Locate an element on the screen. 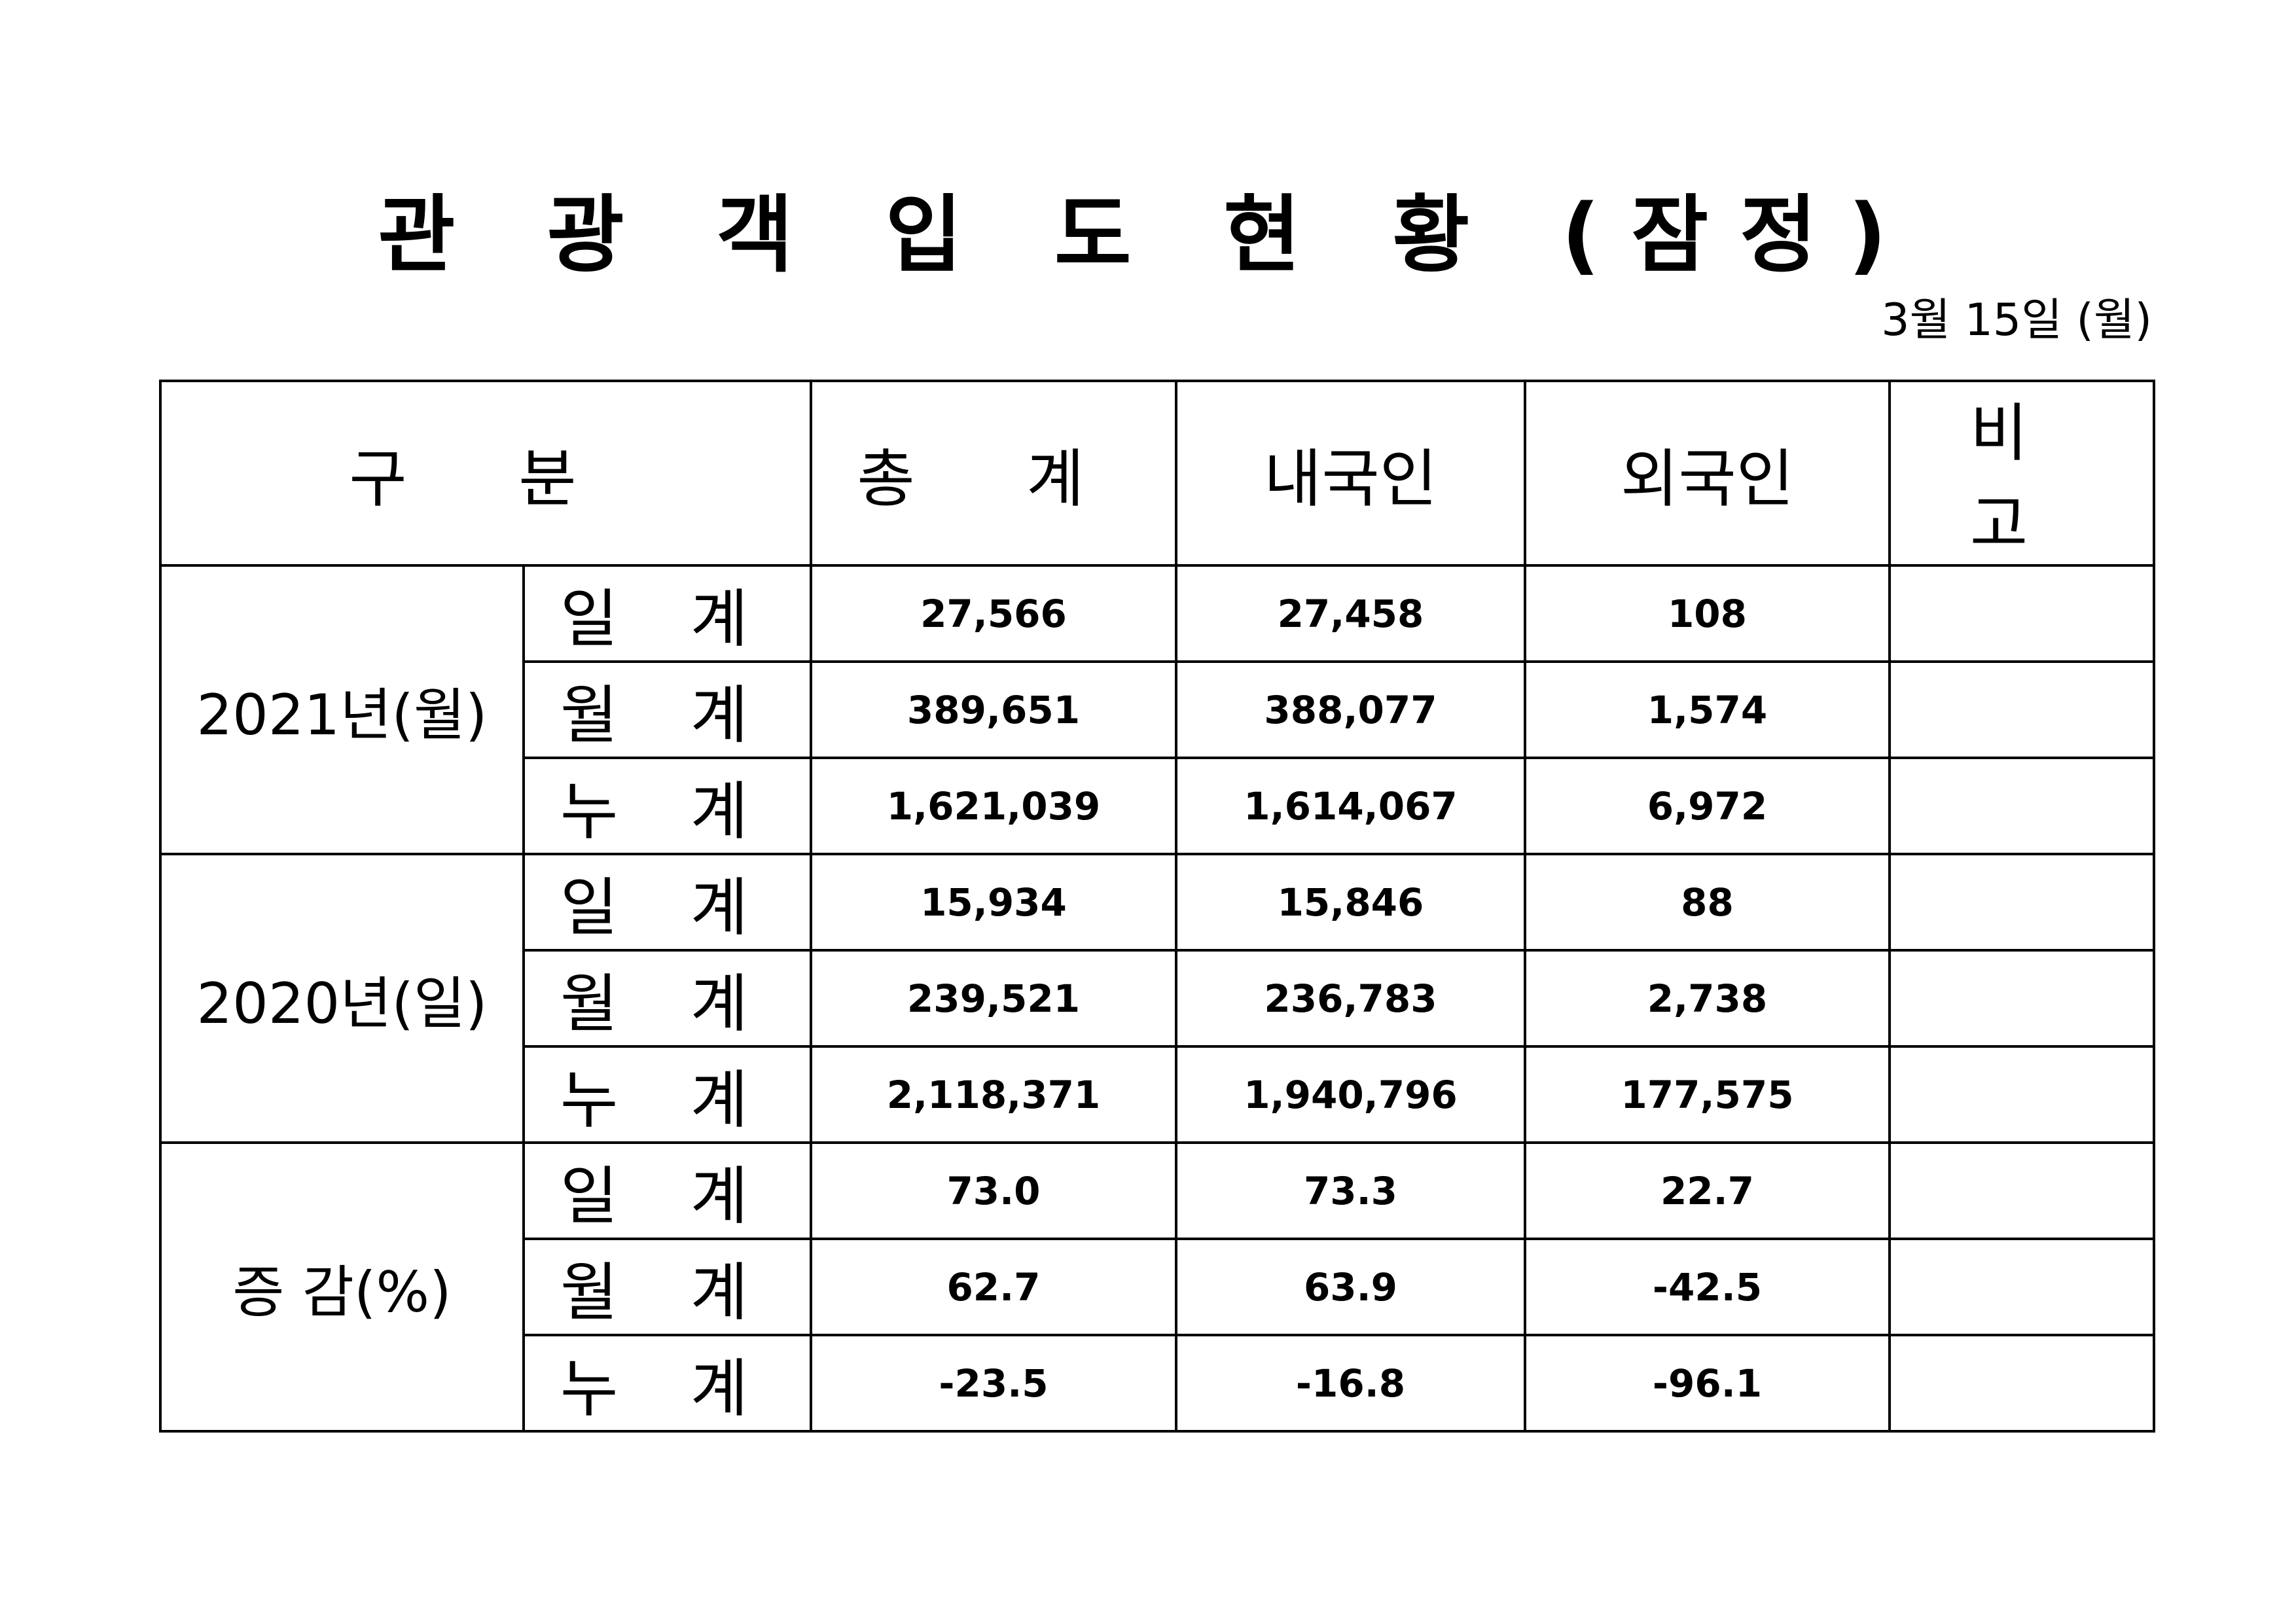 The width and height of the screenshot is (2296, 1623). total-cell: 2,118,371 is located at coordinates (993, 1094).